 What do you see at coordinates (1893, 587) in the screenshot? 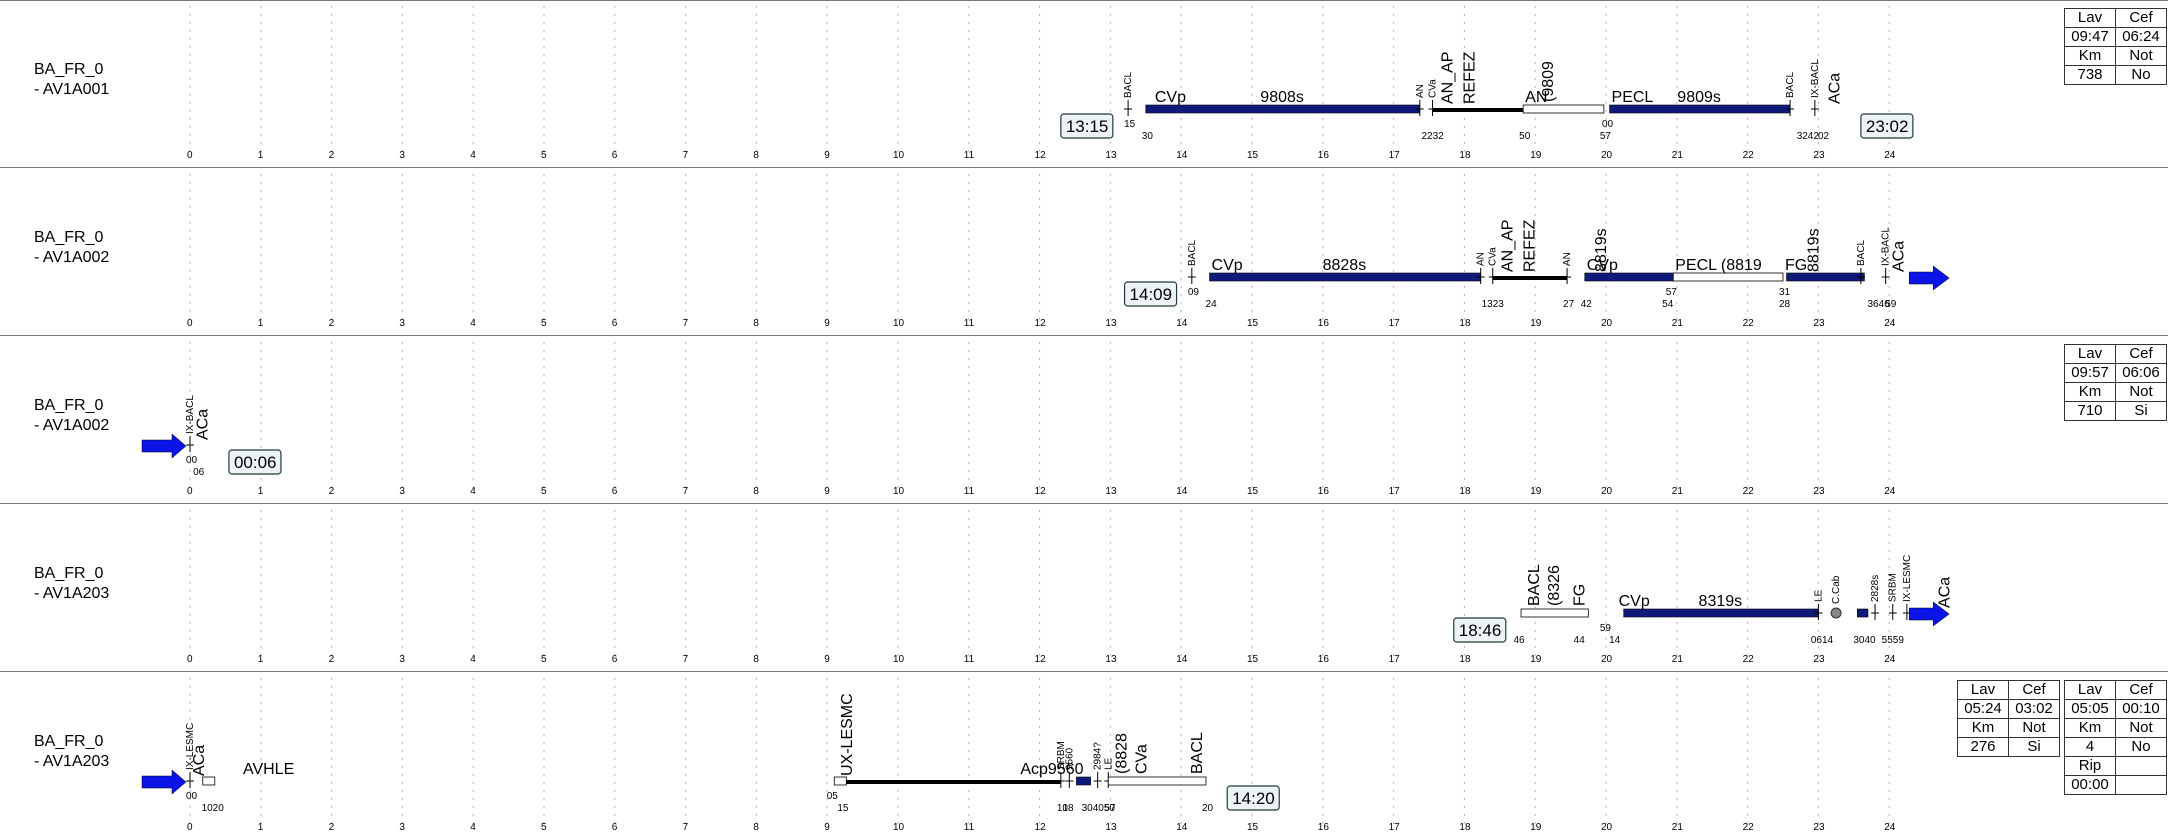
I see `event-vertical-label: SRBM` at bounding box center [1893, 587].